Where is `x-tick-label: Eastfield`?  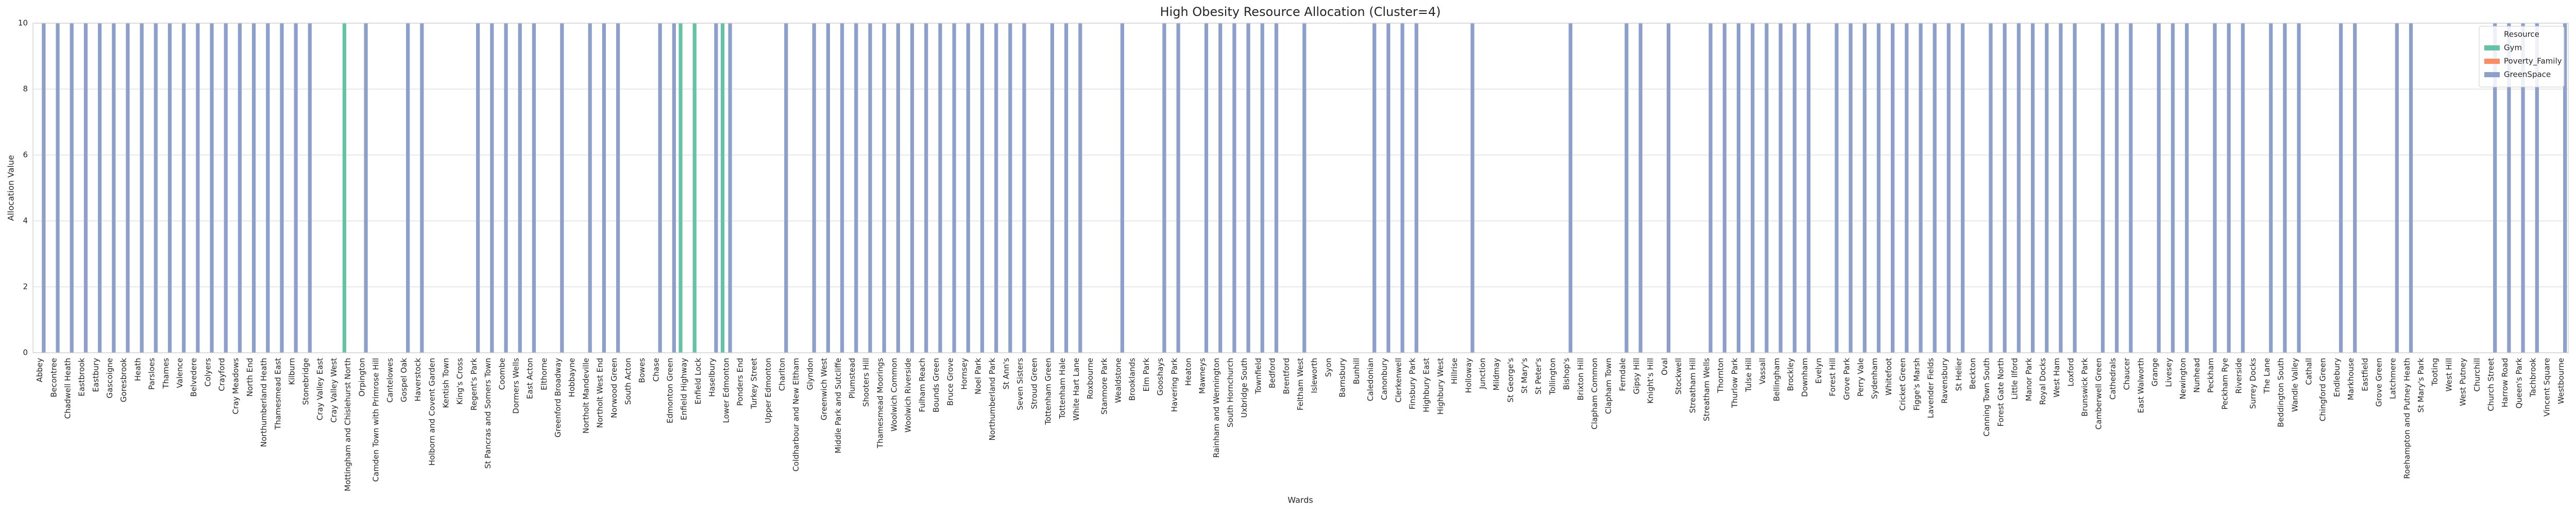
x-tick-label: Eastfield is located at coordinates (2365, 374).